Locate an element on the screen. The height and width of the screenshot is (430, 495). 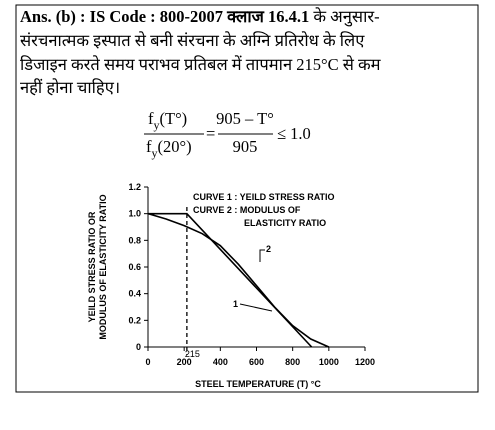
y-tick-label: 1.2 is located at coordinates (134, 187).